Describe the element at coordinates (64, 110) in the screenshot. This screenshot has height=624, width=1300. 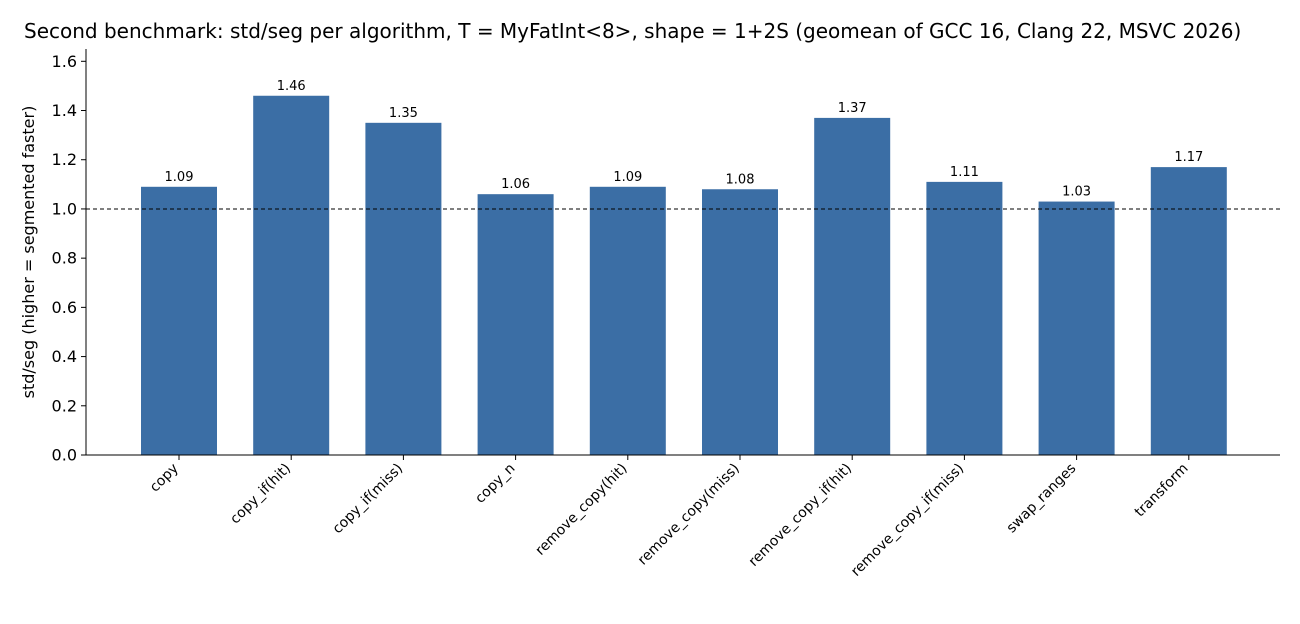
I see `y-tick-label-7: 1.4` at that location.